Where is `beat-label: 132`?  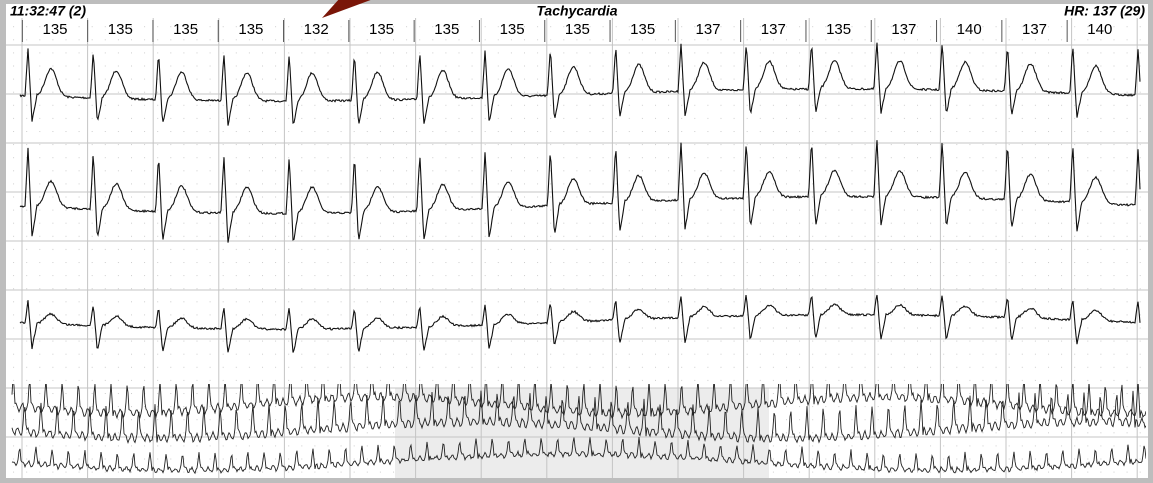 beat-label: 132 is located at coordinates (316, 29).